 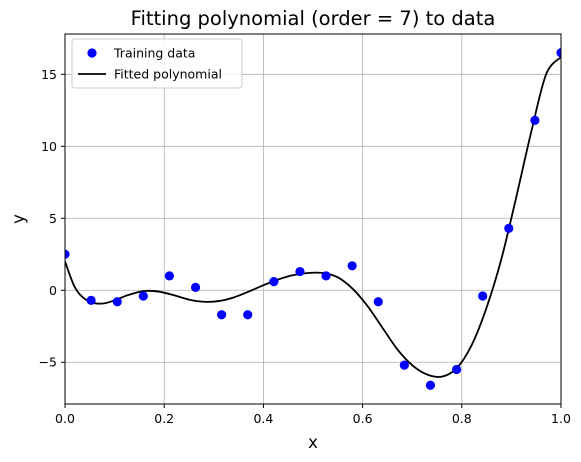 I want to click on y-tick-label: 15, so click(x=49, y=74).